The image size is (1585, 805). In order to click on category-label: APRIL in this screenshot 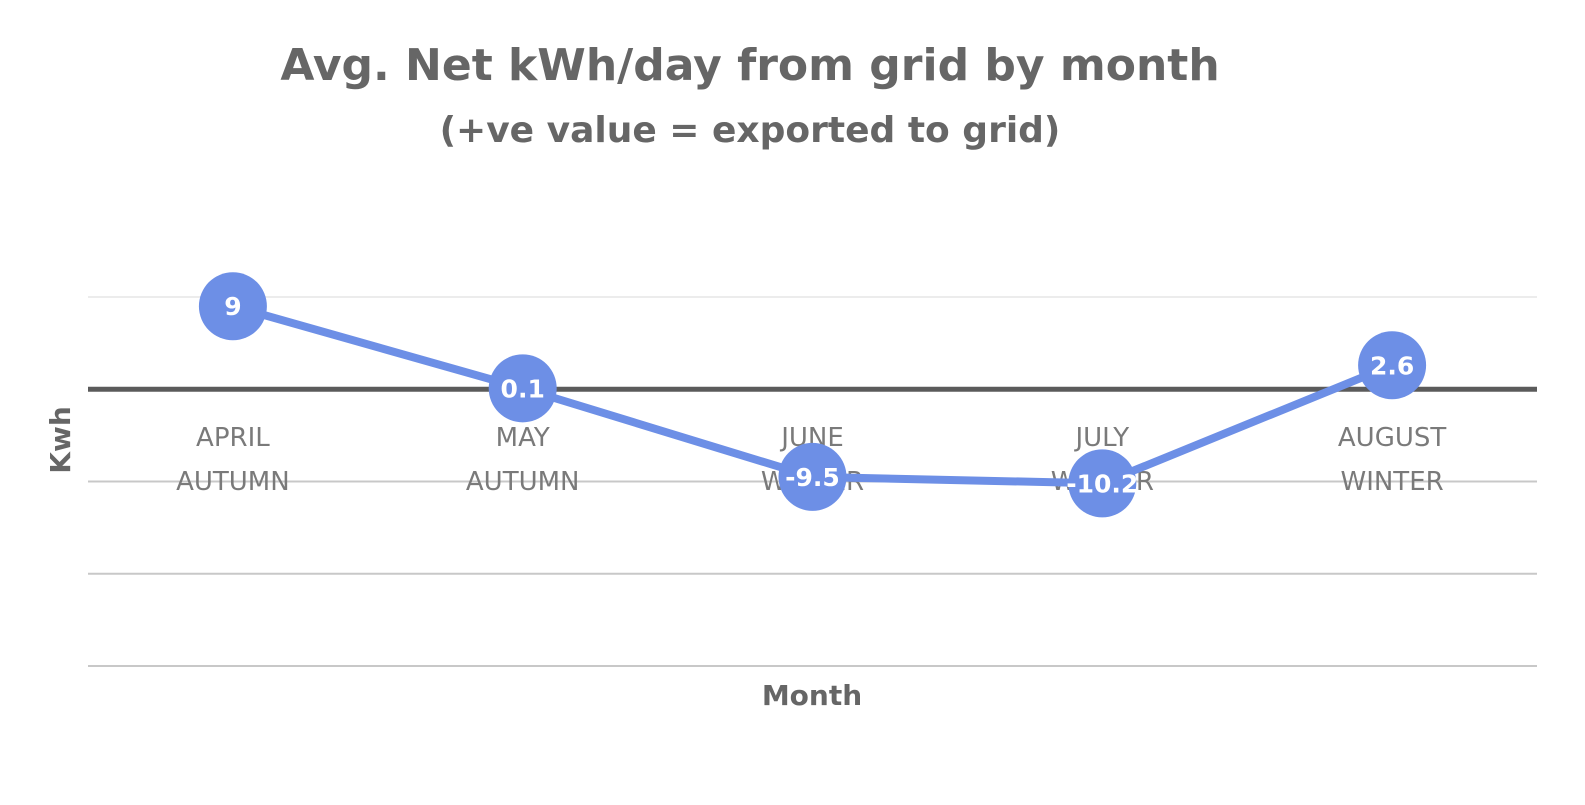, I will do `click(233, 438)`.